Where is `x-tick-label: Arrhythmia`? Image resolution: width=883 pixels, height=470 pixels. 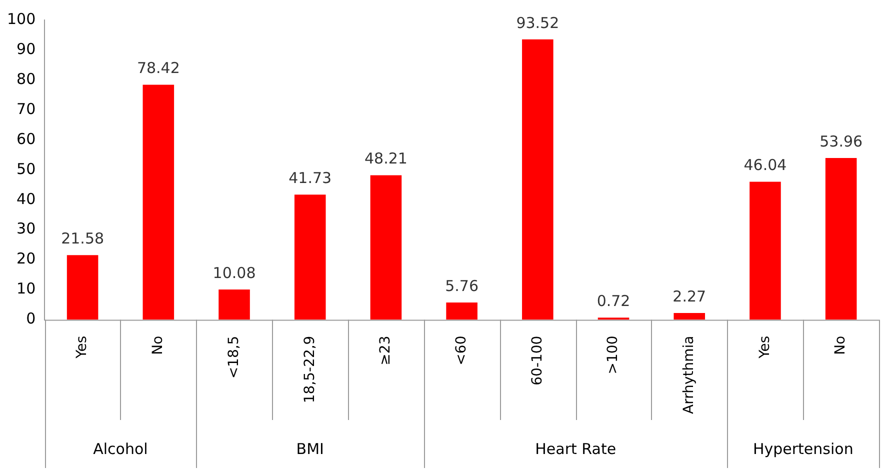
x-tick-label: Arrhythmia is located at coordinates (689, 375).